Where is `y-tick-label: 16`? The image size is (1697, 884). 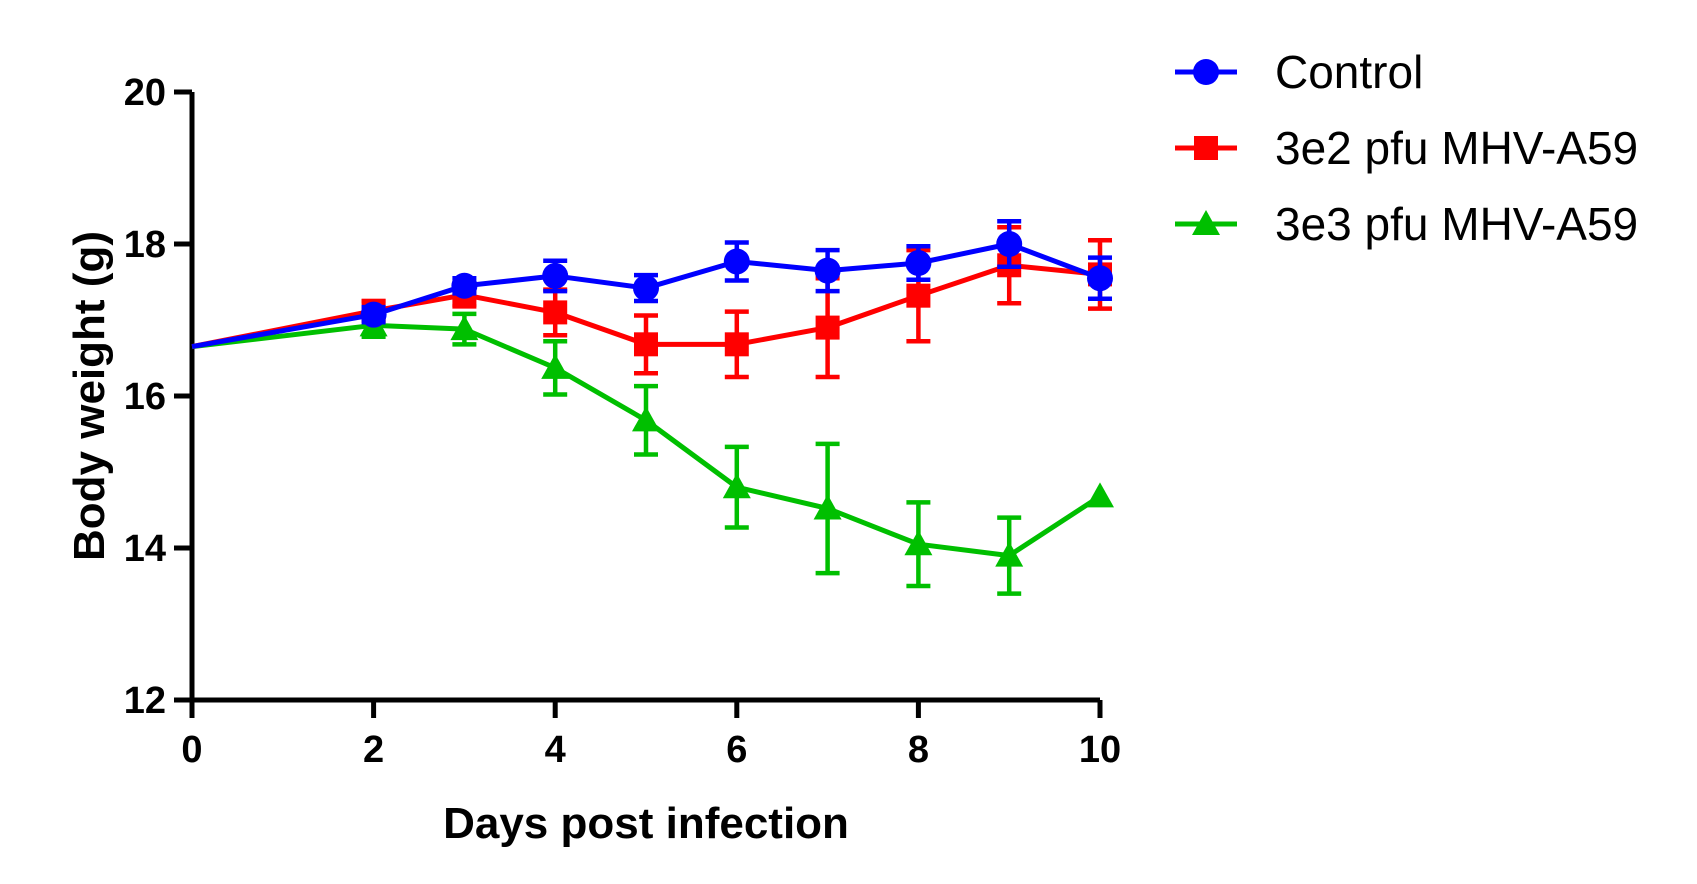
y-tick-label: 16 is located at coordinates (145, 397).